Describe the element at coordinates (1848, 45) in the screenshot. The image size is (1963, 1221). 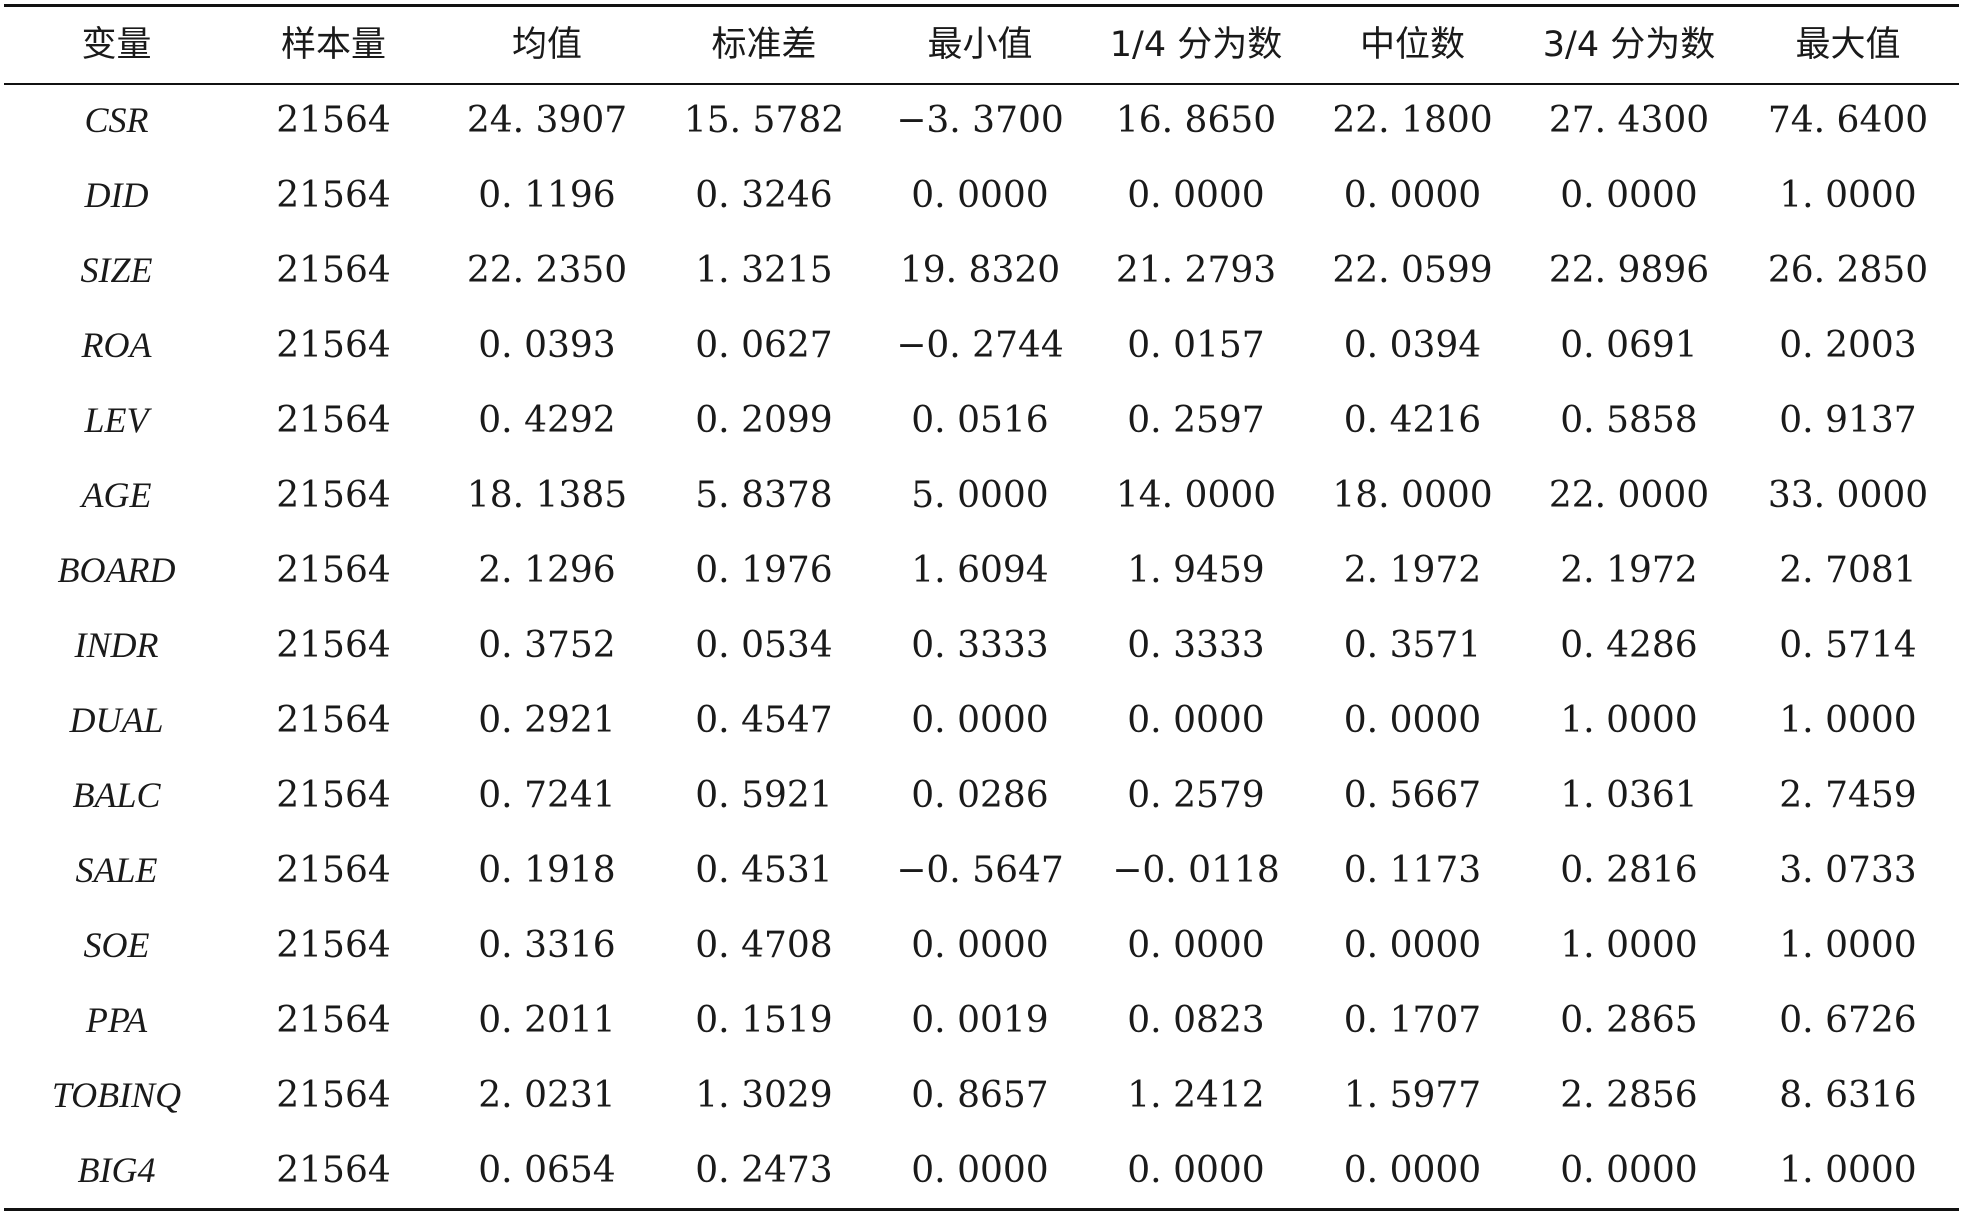
I see `header-max: 最大值` at that location.